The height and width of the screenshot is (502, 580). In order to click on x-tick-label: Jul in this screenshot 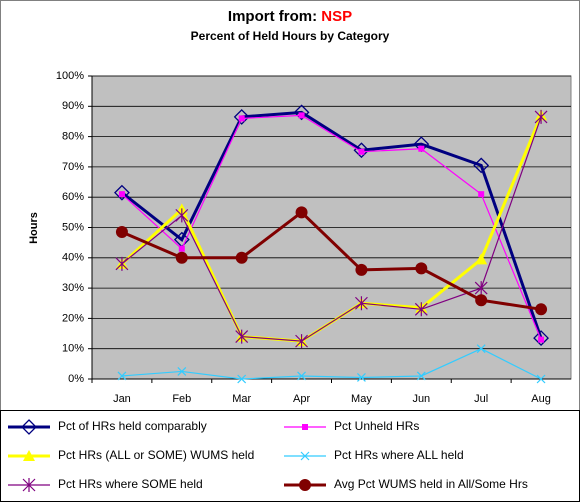, I will do `click(481, 399)`.